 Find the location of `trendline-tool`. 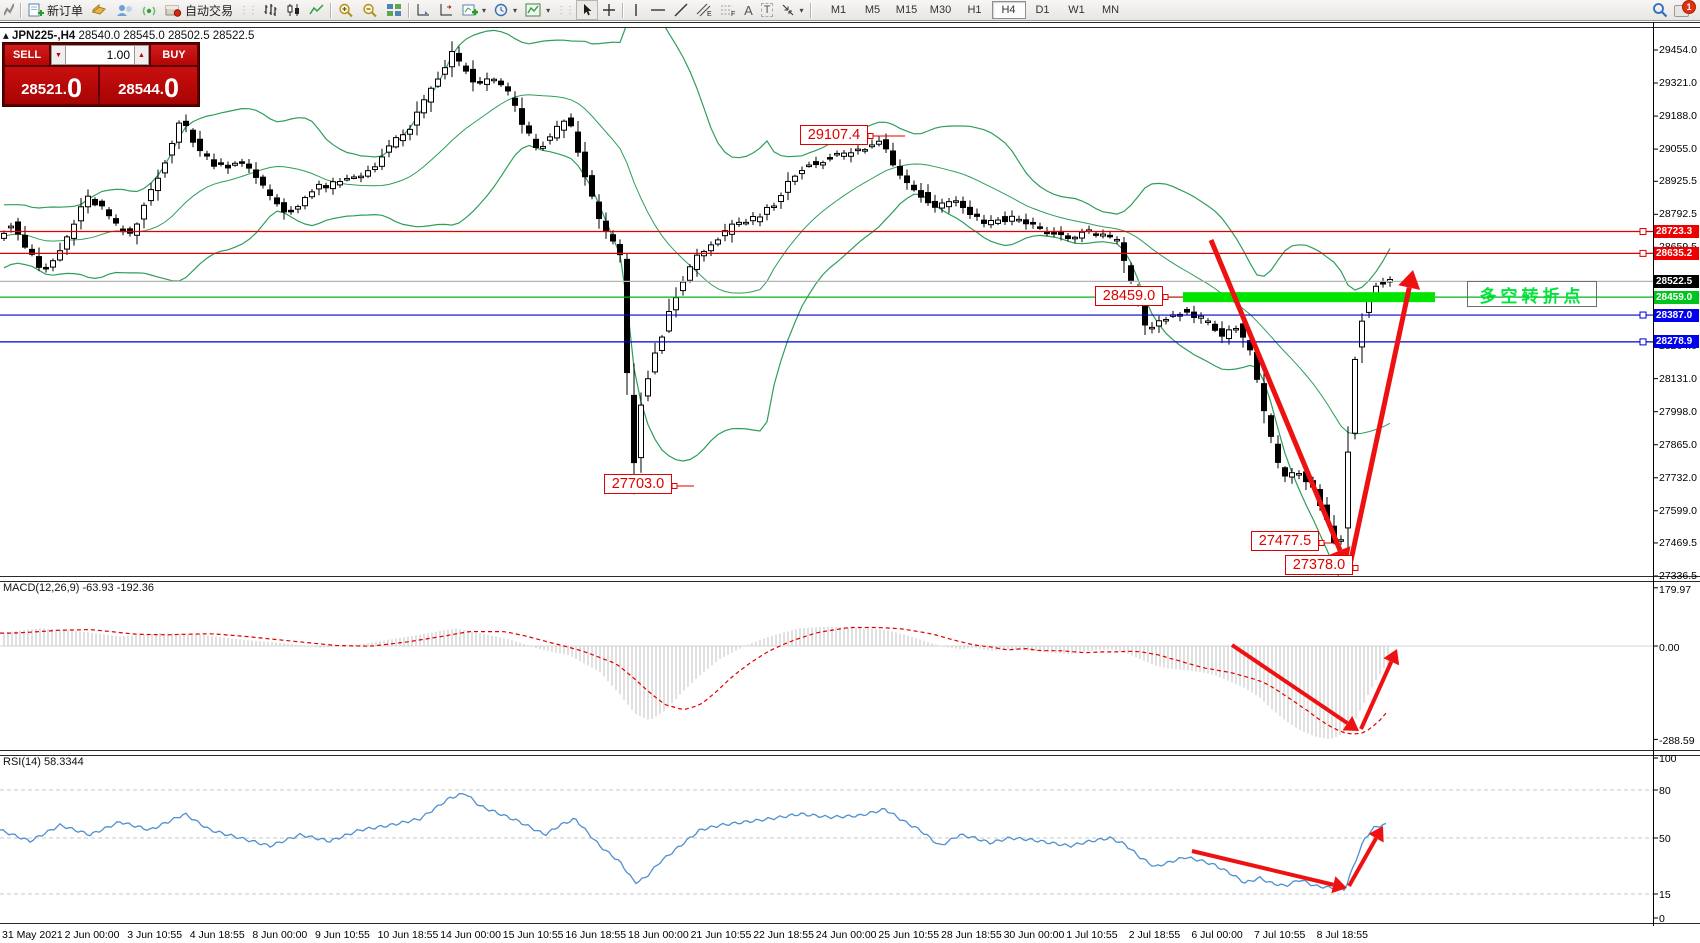

trendline-tool is located at coordinates (681, 10).